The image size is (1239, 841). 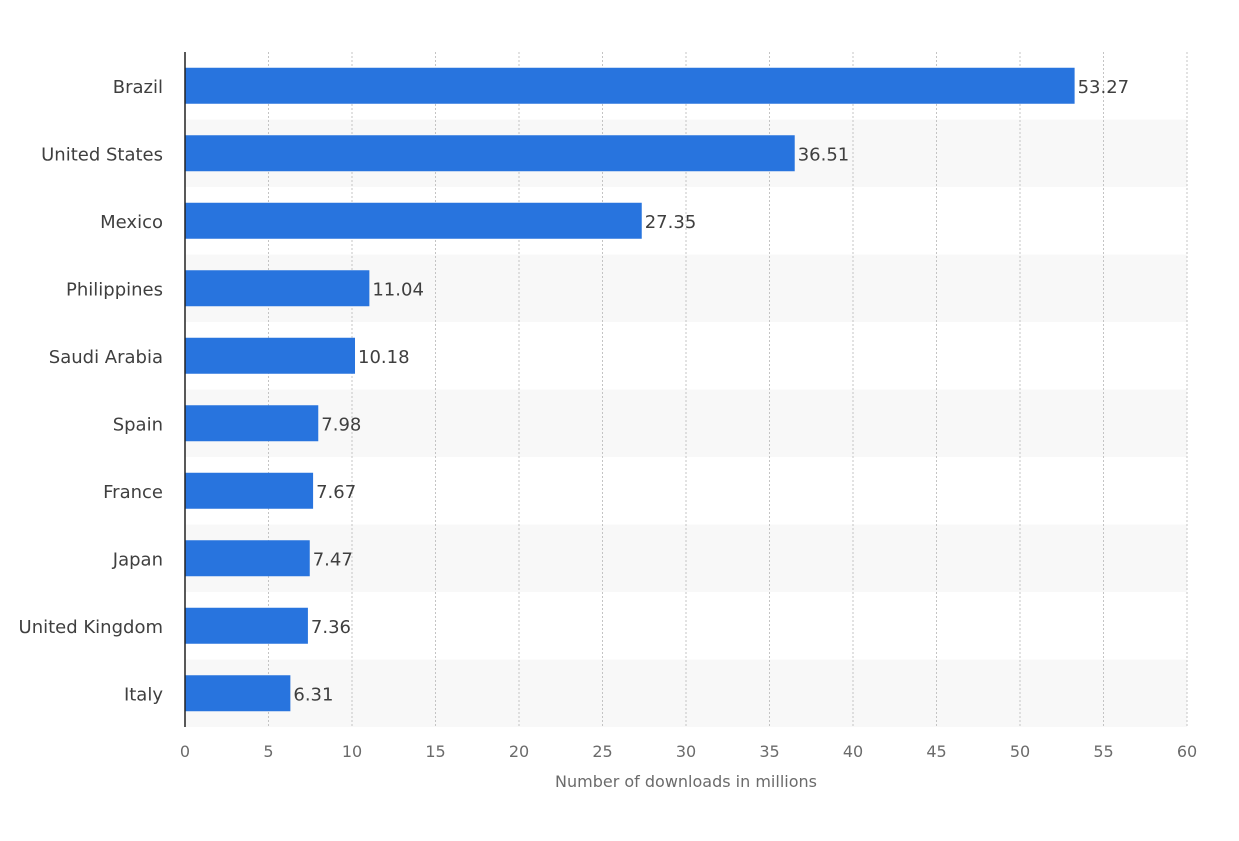 I want to click on value-label: 6.31, so click(x=313, y=694).